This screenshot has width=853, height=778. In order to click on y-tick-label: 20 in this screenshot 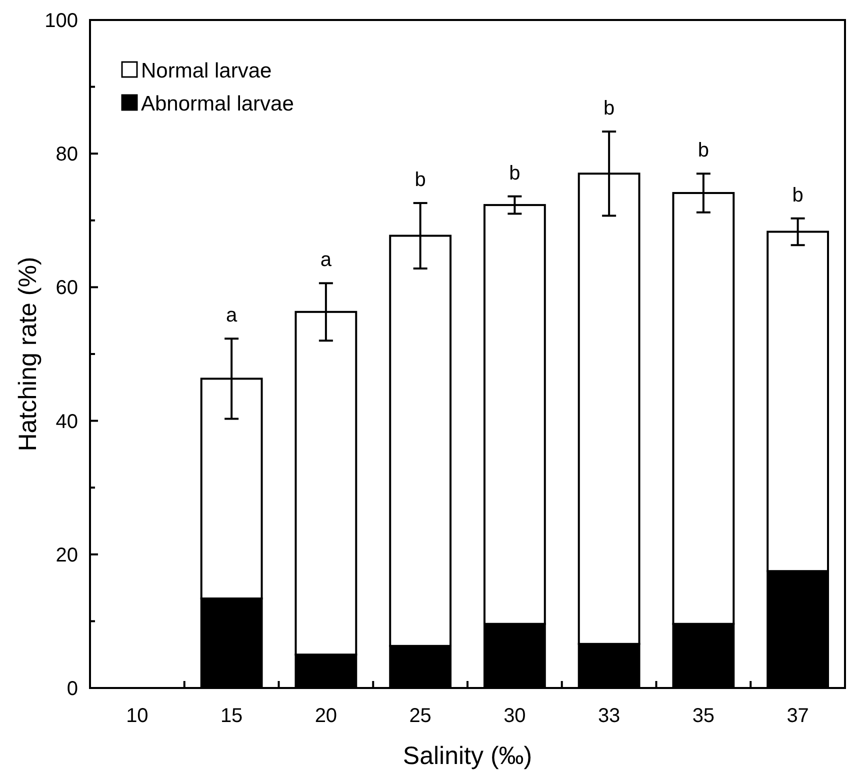, I will do `click(67, 555)`.